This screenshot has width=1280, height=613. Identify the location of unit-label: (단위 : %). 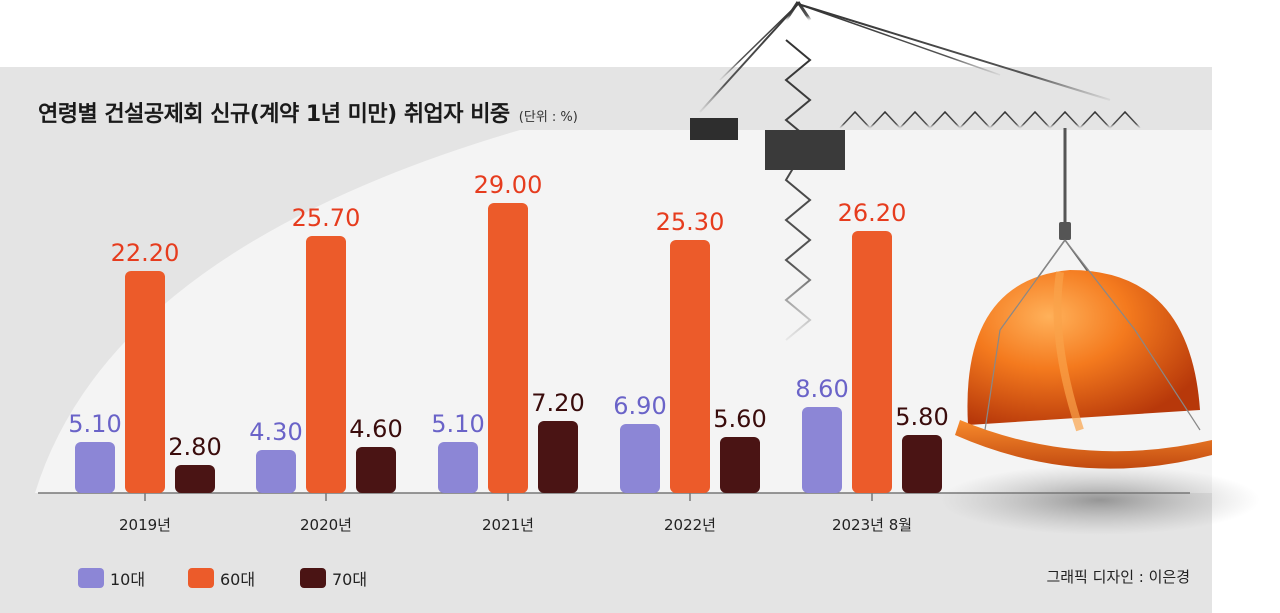
(548, 117).